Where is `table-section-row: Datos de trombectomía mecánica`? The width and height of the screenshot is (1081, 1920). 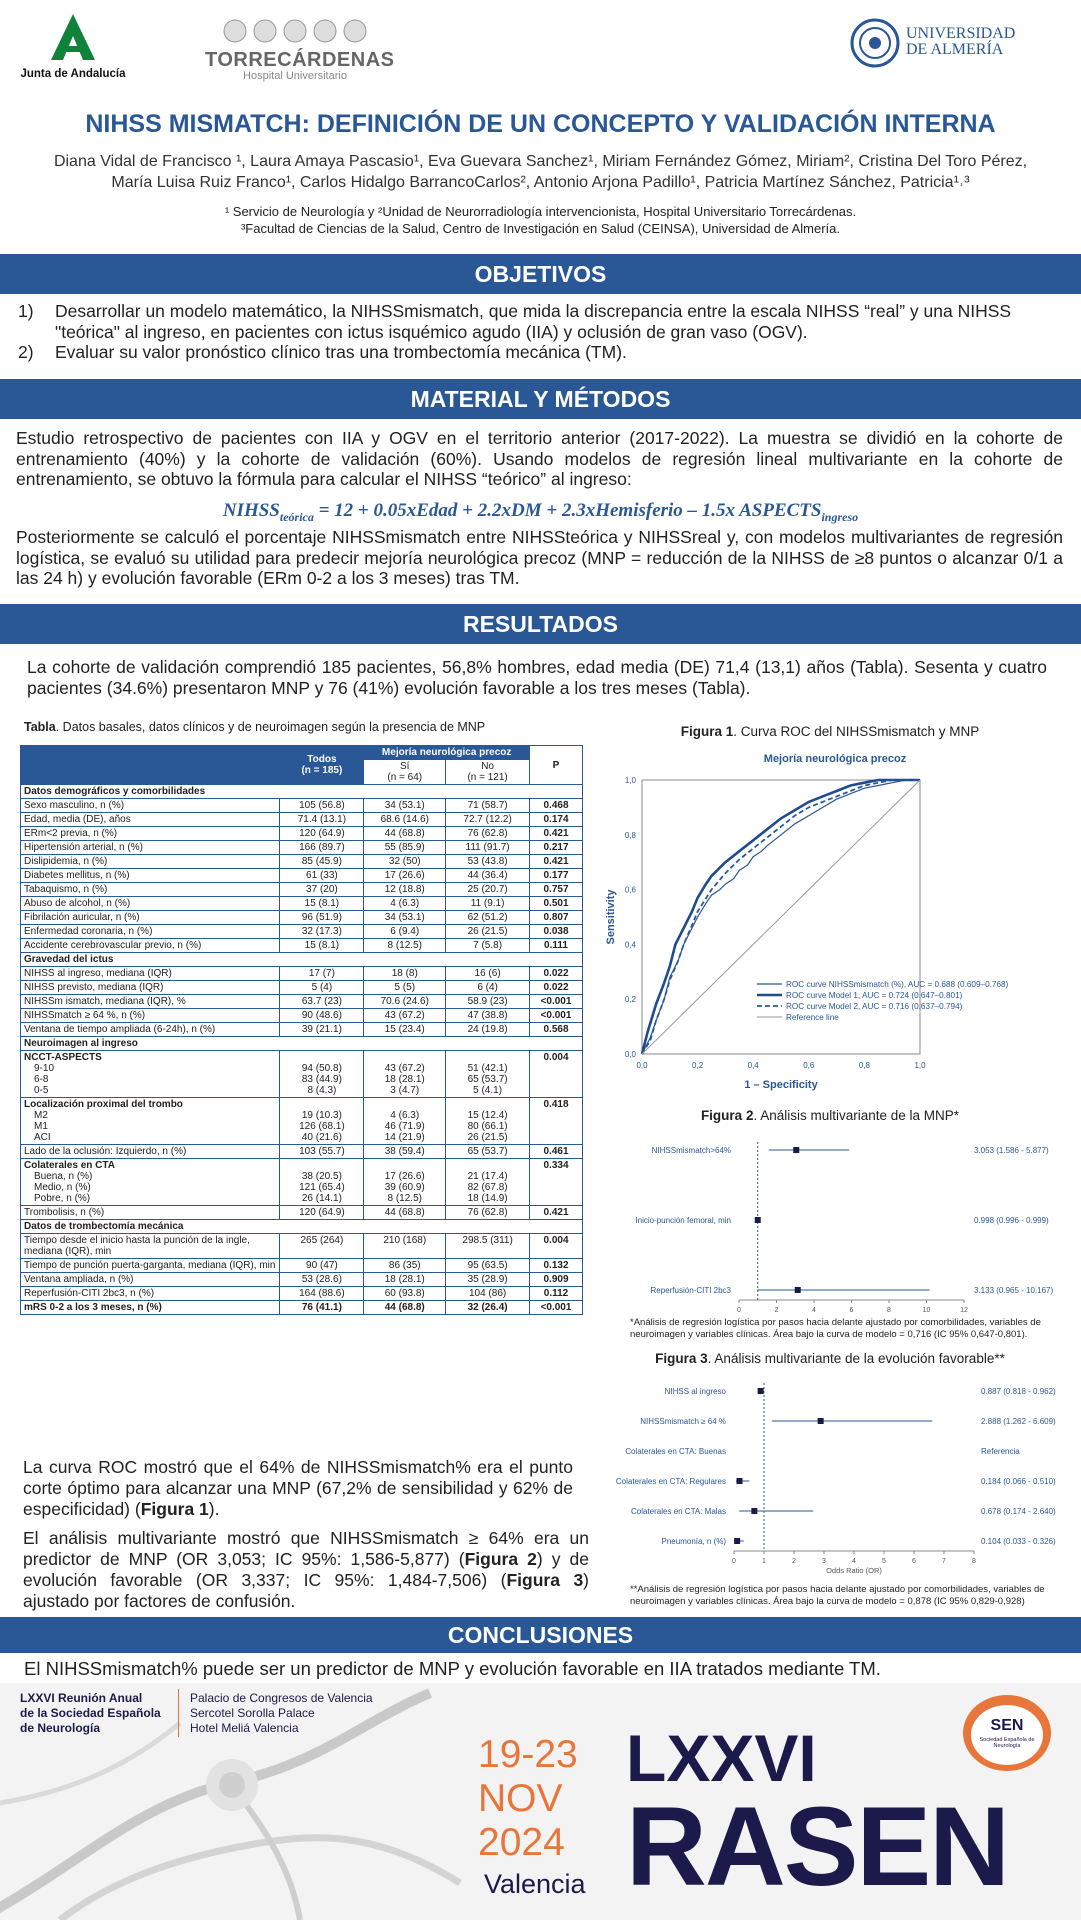 table-section-row: Datos de trombectomía mecánica is located at coordinates (301, 1226).